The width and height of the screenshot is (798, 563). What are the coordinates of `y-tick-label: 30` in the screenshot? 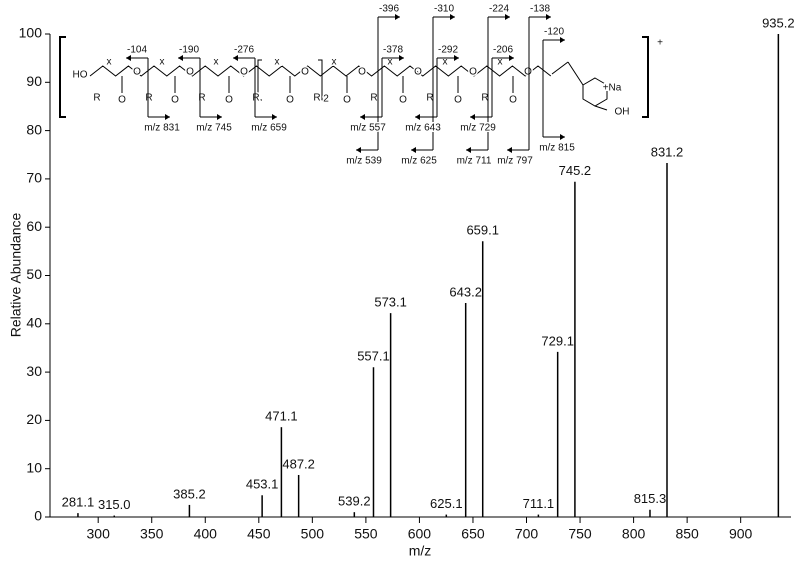 It's located at (34, 371).